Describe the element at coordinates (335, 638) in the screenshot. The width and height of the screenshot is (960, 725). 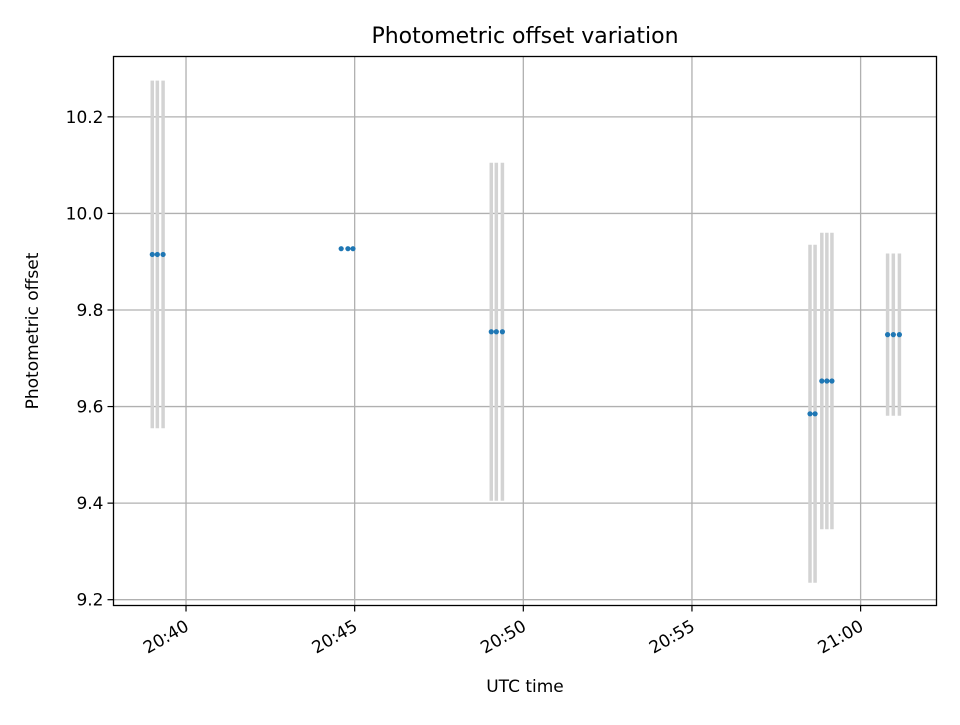
I see `x-tick-label: 20:45` at that location.